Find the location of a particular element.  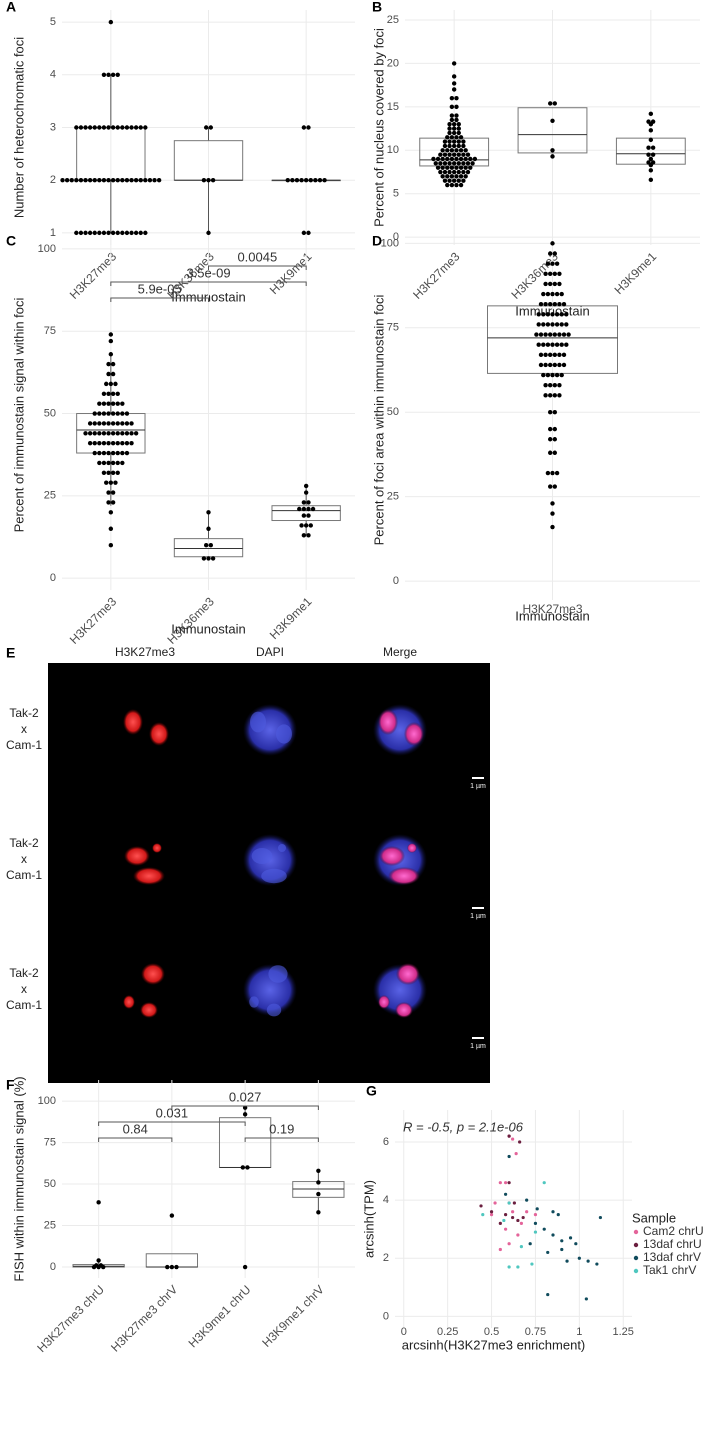

panel-letter: E is located at coordinates (10, 653).